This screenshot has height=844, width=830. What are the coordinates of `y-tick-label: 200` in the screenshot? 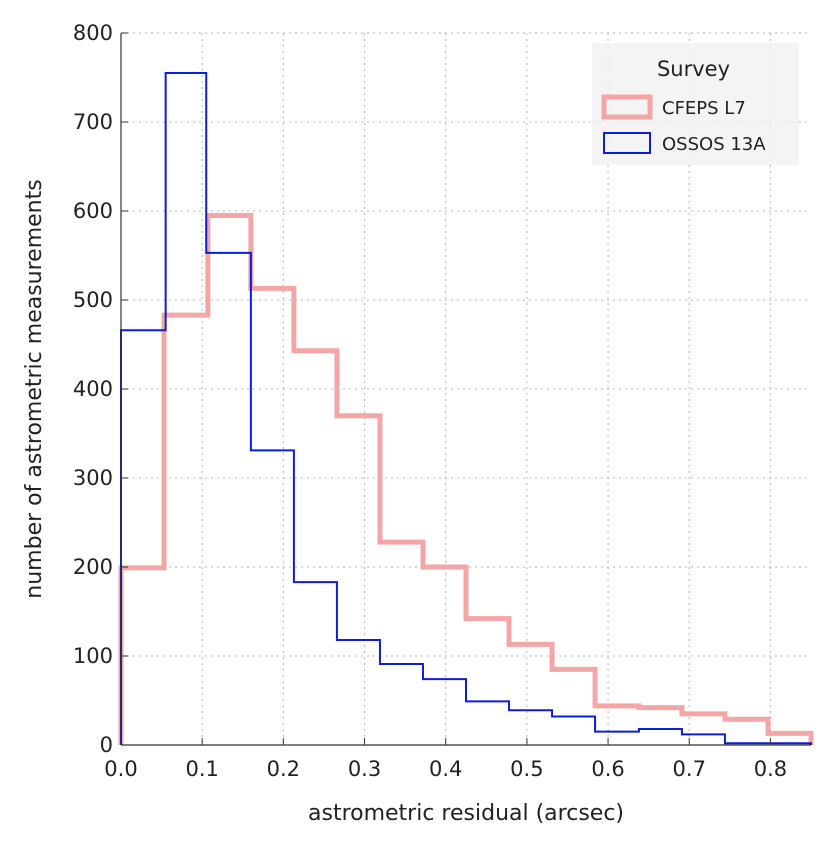 It's located at (93, 567).